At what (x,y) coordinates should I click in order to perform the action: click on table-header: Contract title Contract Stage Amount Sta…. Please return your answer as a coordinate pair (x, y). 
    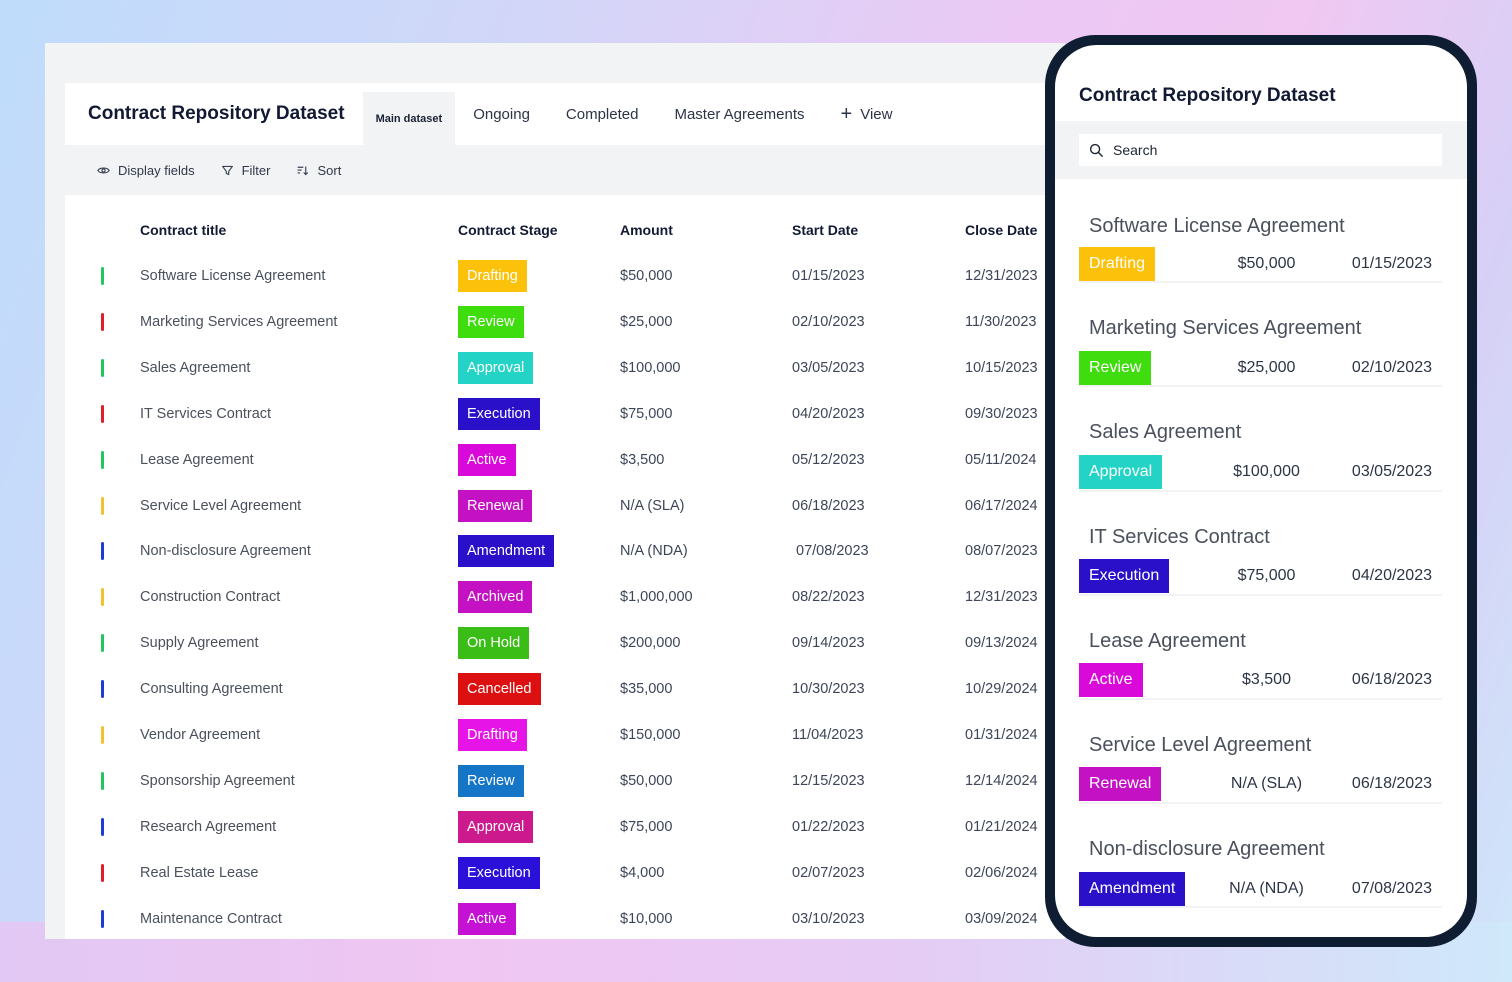
    Looking at the image, I should click on (565, 230).